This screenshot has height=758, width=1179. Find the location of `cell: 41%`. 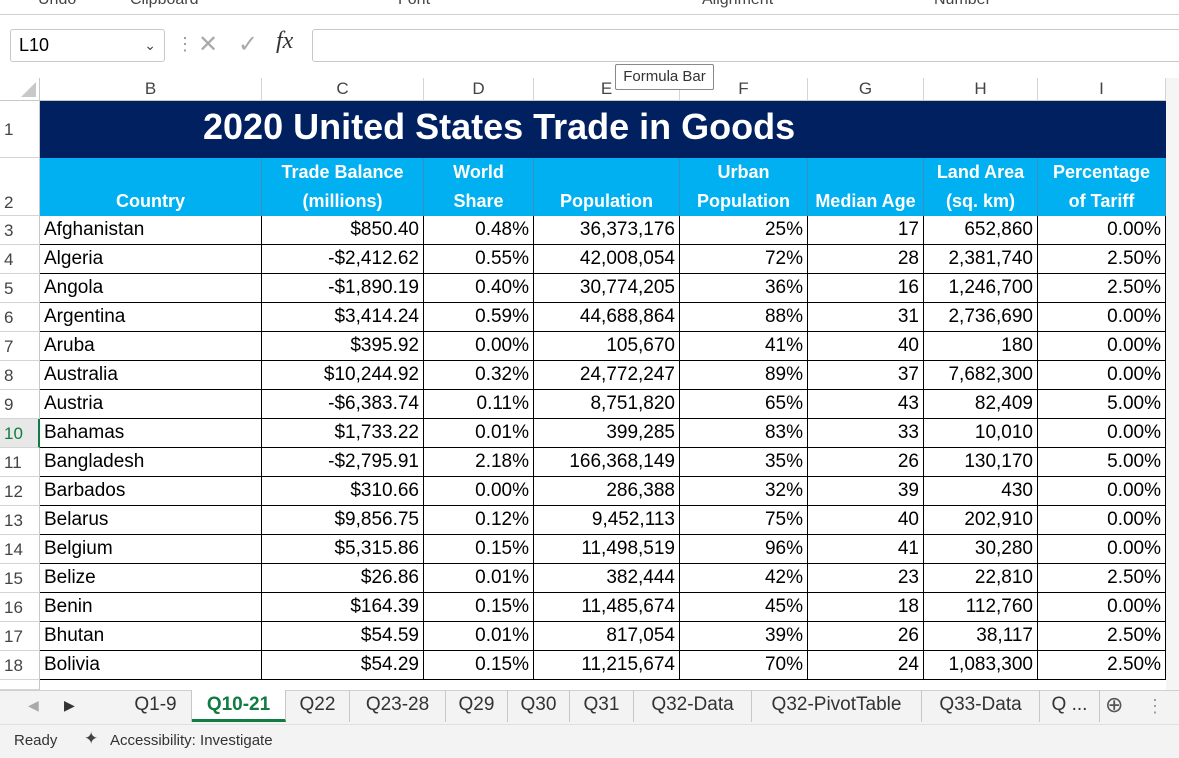

cell: 41% is located at coordinates (744, 346).